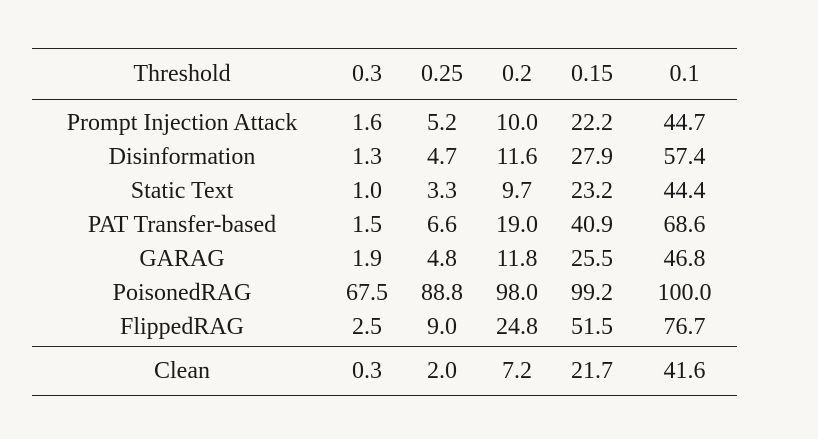  What do you see at coordinates (367, 370) in the screenshot?
I see `table-cell: 0.3` at bounding box center [367, 370].